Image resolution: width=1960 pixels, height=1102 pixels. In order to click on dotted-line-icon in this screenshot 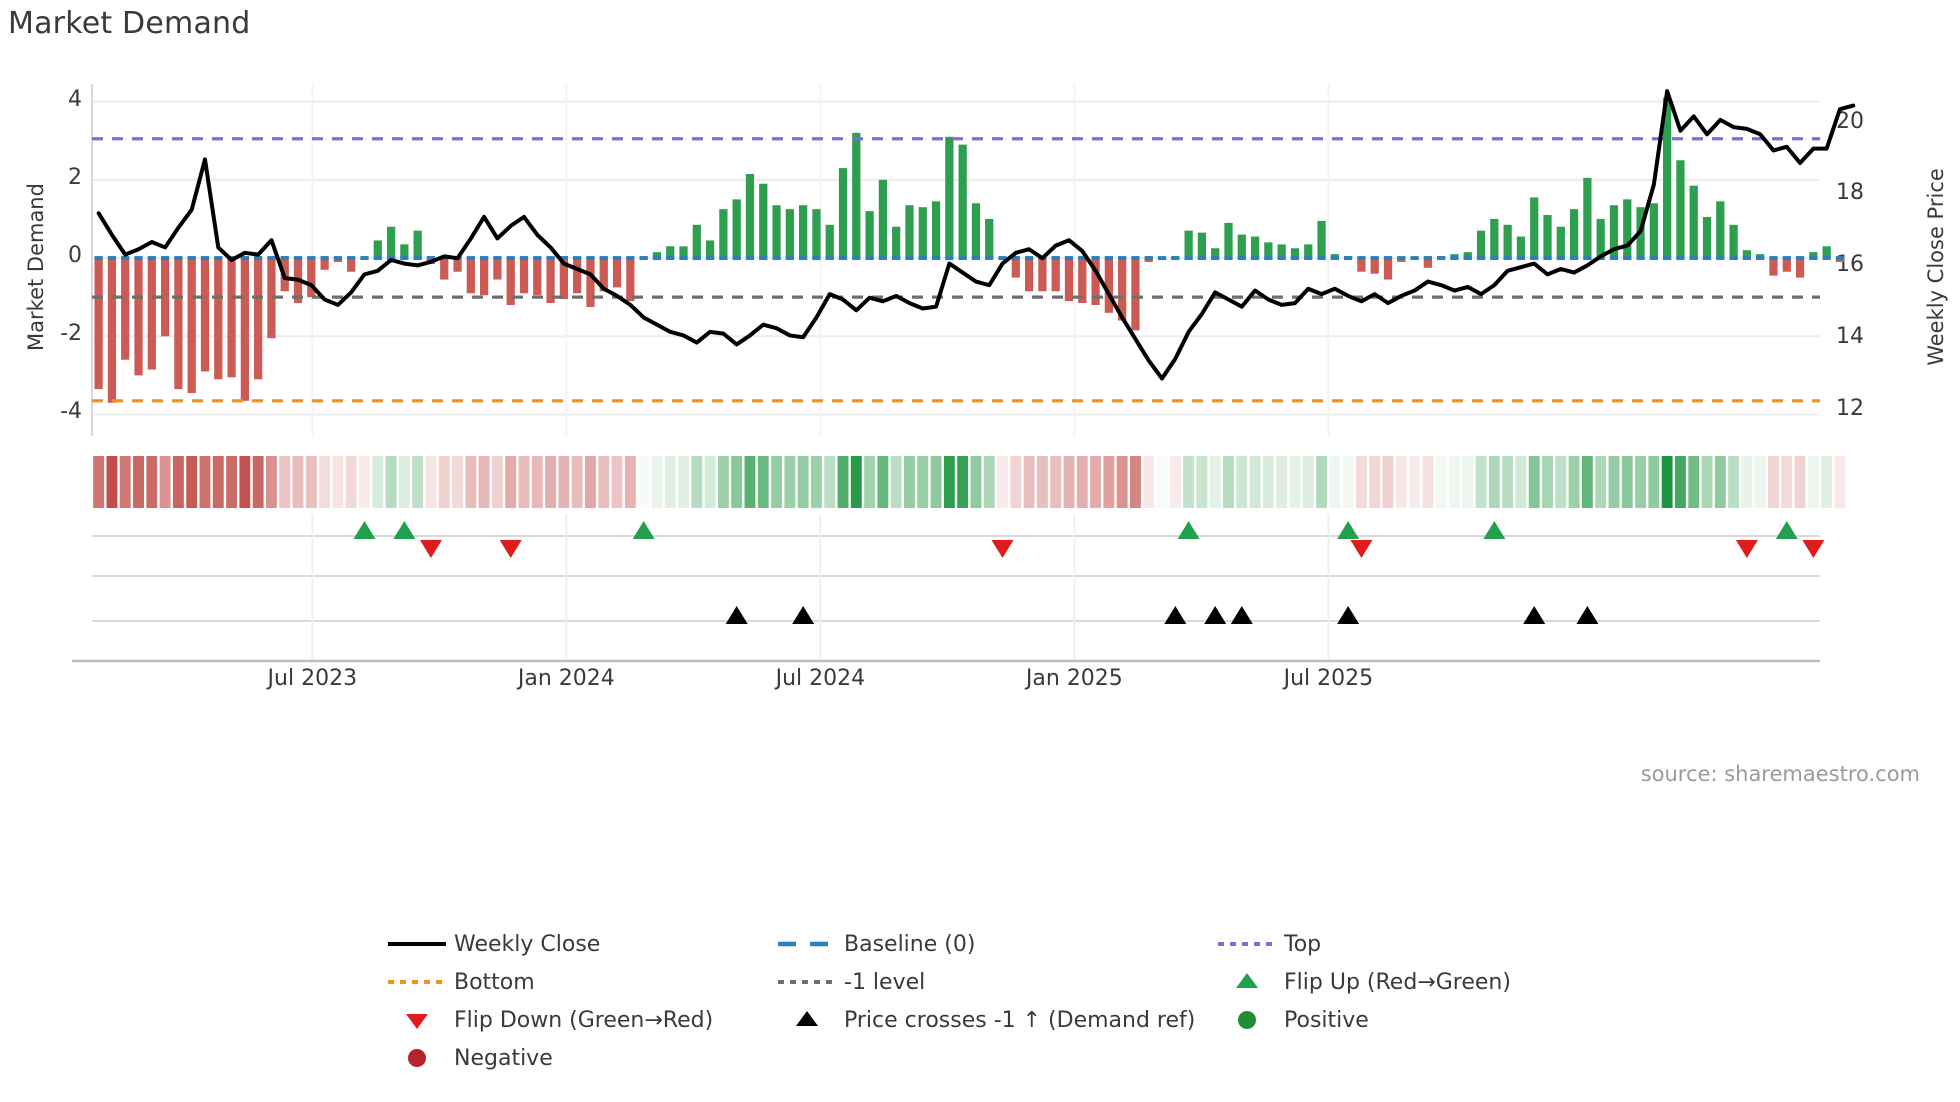, I will do `click(807, 982)`.